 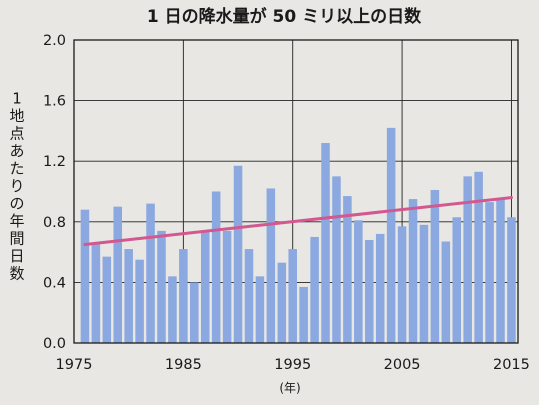 I want to click on trend-line, so click(x=298, y=221).